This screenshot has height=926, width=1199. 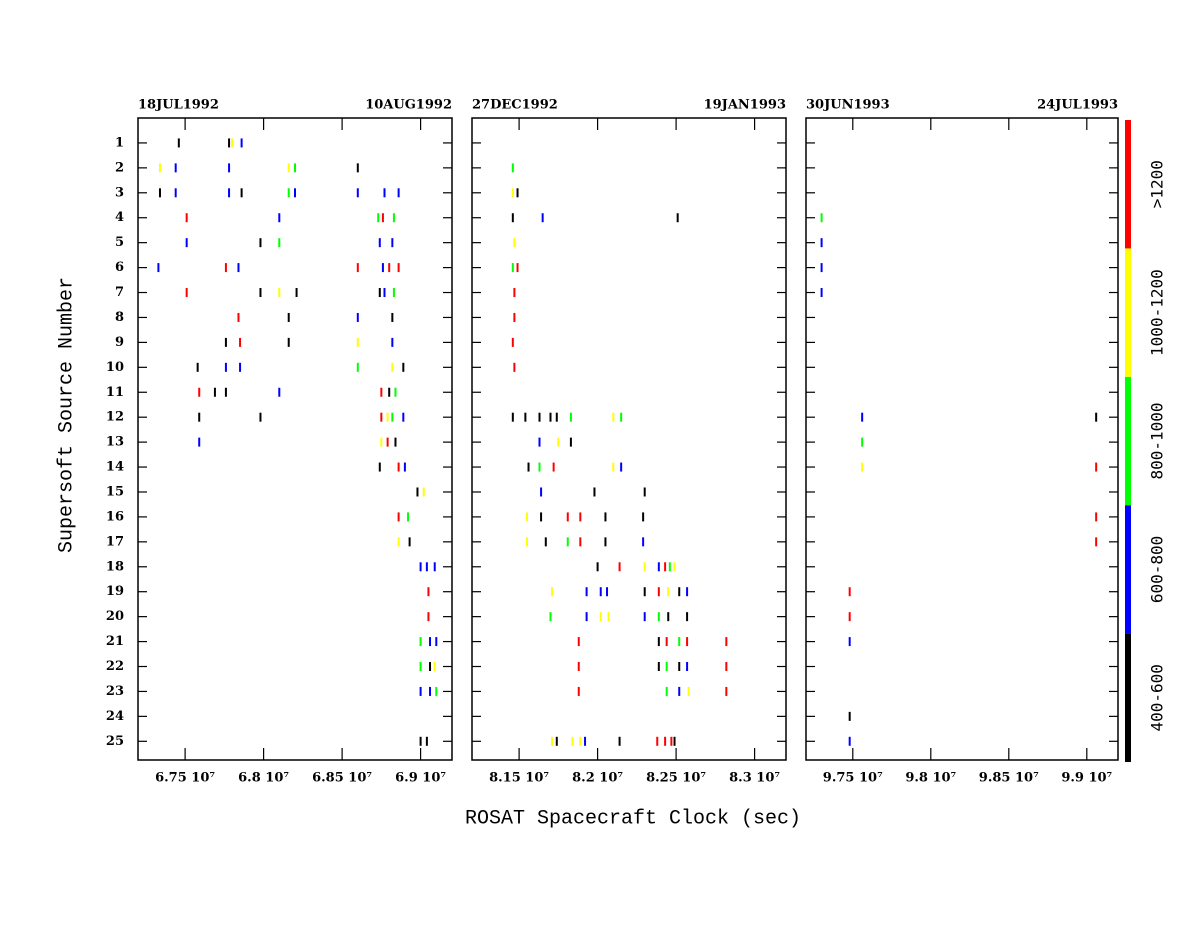 I want to click on y-tick-label: 8, so click(x=119, y=317).